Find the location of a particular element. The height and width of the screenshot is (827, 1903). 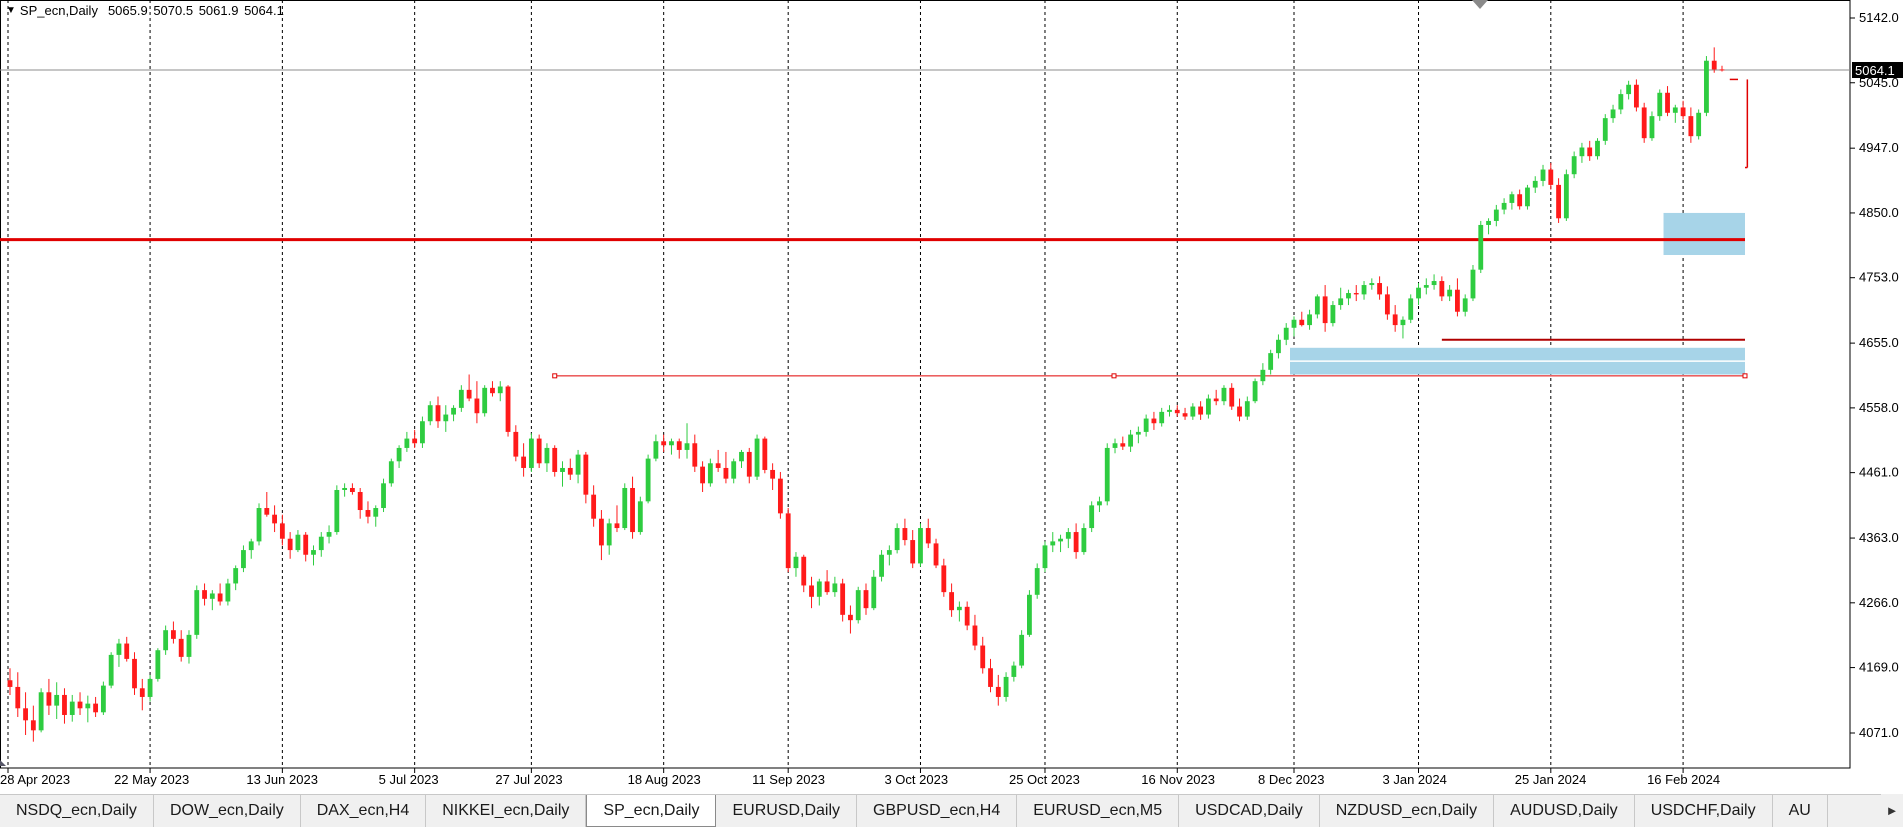

tab-nzdusd-ecn-daily: NZDUSD_ecn,Daily is located at coordinates (1407, 811).